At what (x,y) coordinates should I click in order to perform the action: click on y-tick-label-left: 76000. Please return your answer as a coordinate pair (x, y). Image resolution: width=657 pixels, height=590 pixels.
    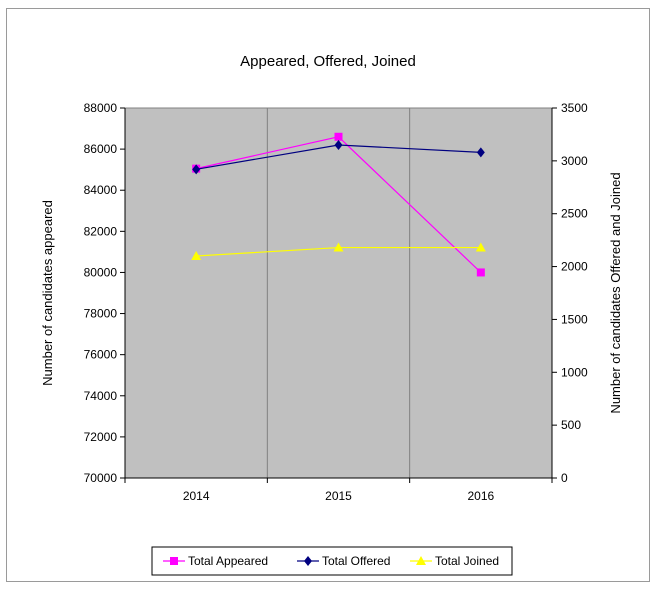
    Looking at the image, I should click on (101, 355).